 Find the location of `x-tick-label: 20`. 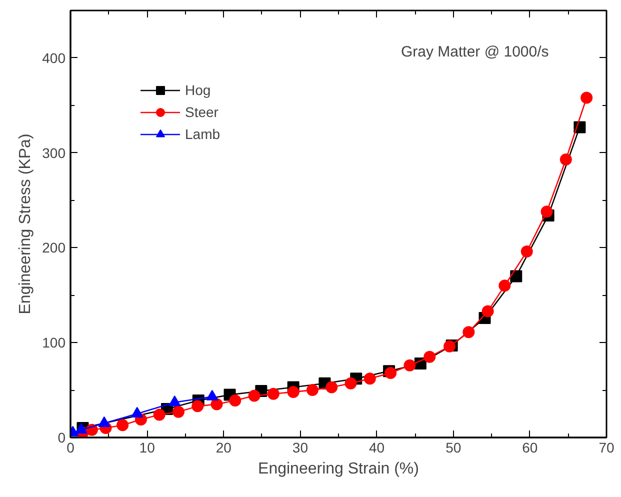

x-tick-label: 20 is located at coordinates (224, 448).